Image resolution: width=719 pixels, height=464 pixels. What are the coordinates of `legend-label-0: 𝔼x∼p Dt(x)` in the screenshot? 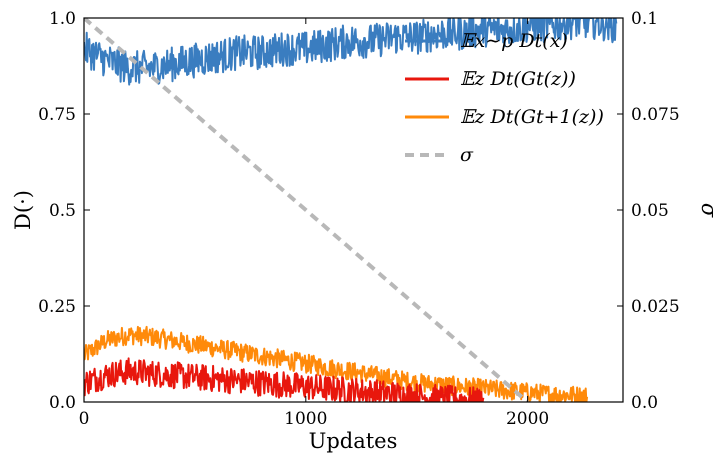 It's located at (514, 41).